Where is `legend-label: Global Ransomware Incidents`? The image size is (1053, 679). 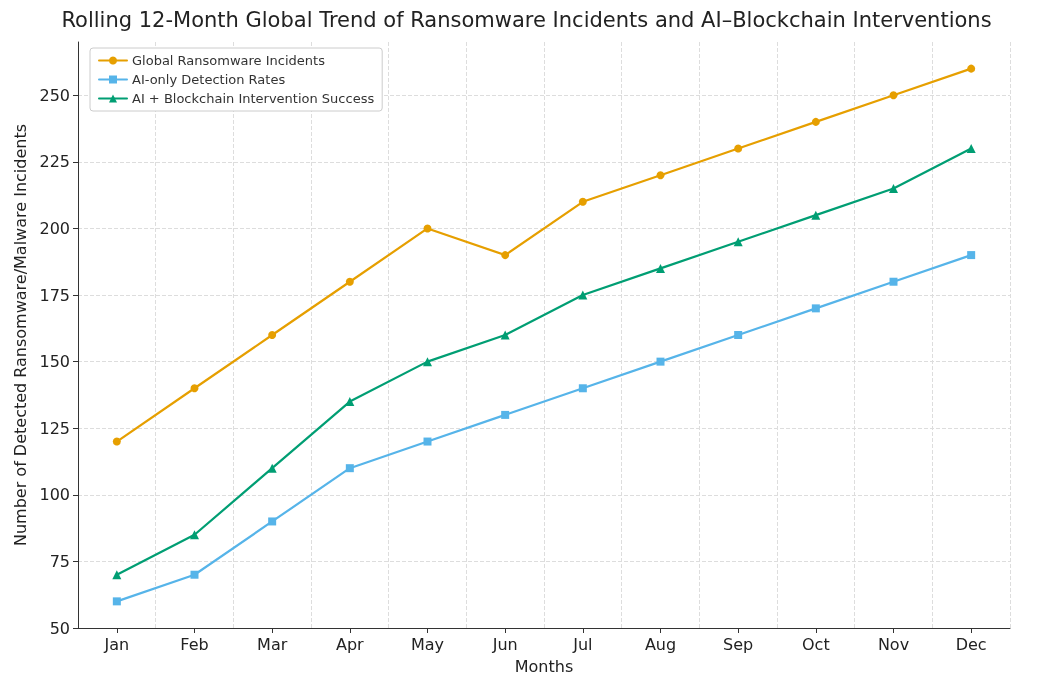
legend-label: Global Ransomware Incidents is located at coordinates (229, 60).